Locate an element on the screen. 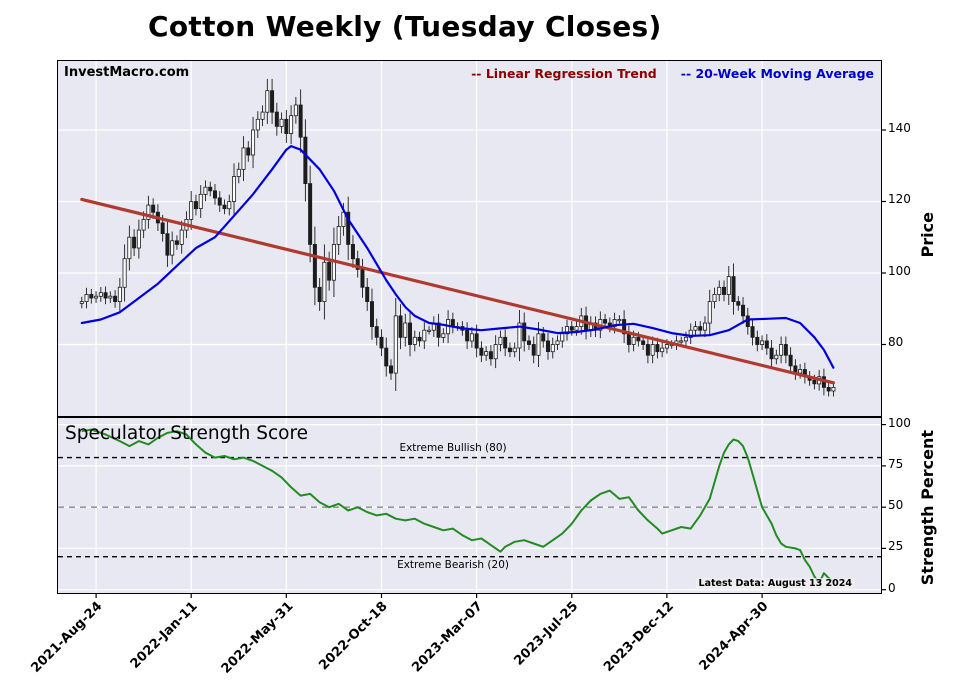 The width and height of the screenshot is (957, 694). x-tick-label: 2024-Apr-30 is located at coordinates (734, 636).